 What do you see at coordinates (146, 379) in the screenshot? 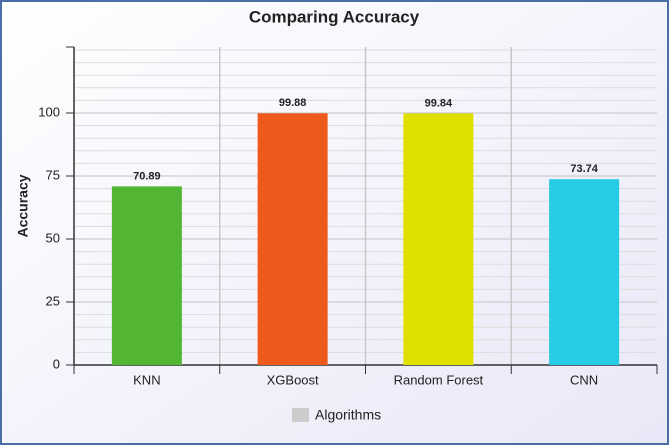
I see `x-tick-label: KNN` at bounding box center [146, 379].